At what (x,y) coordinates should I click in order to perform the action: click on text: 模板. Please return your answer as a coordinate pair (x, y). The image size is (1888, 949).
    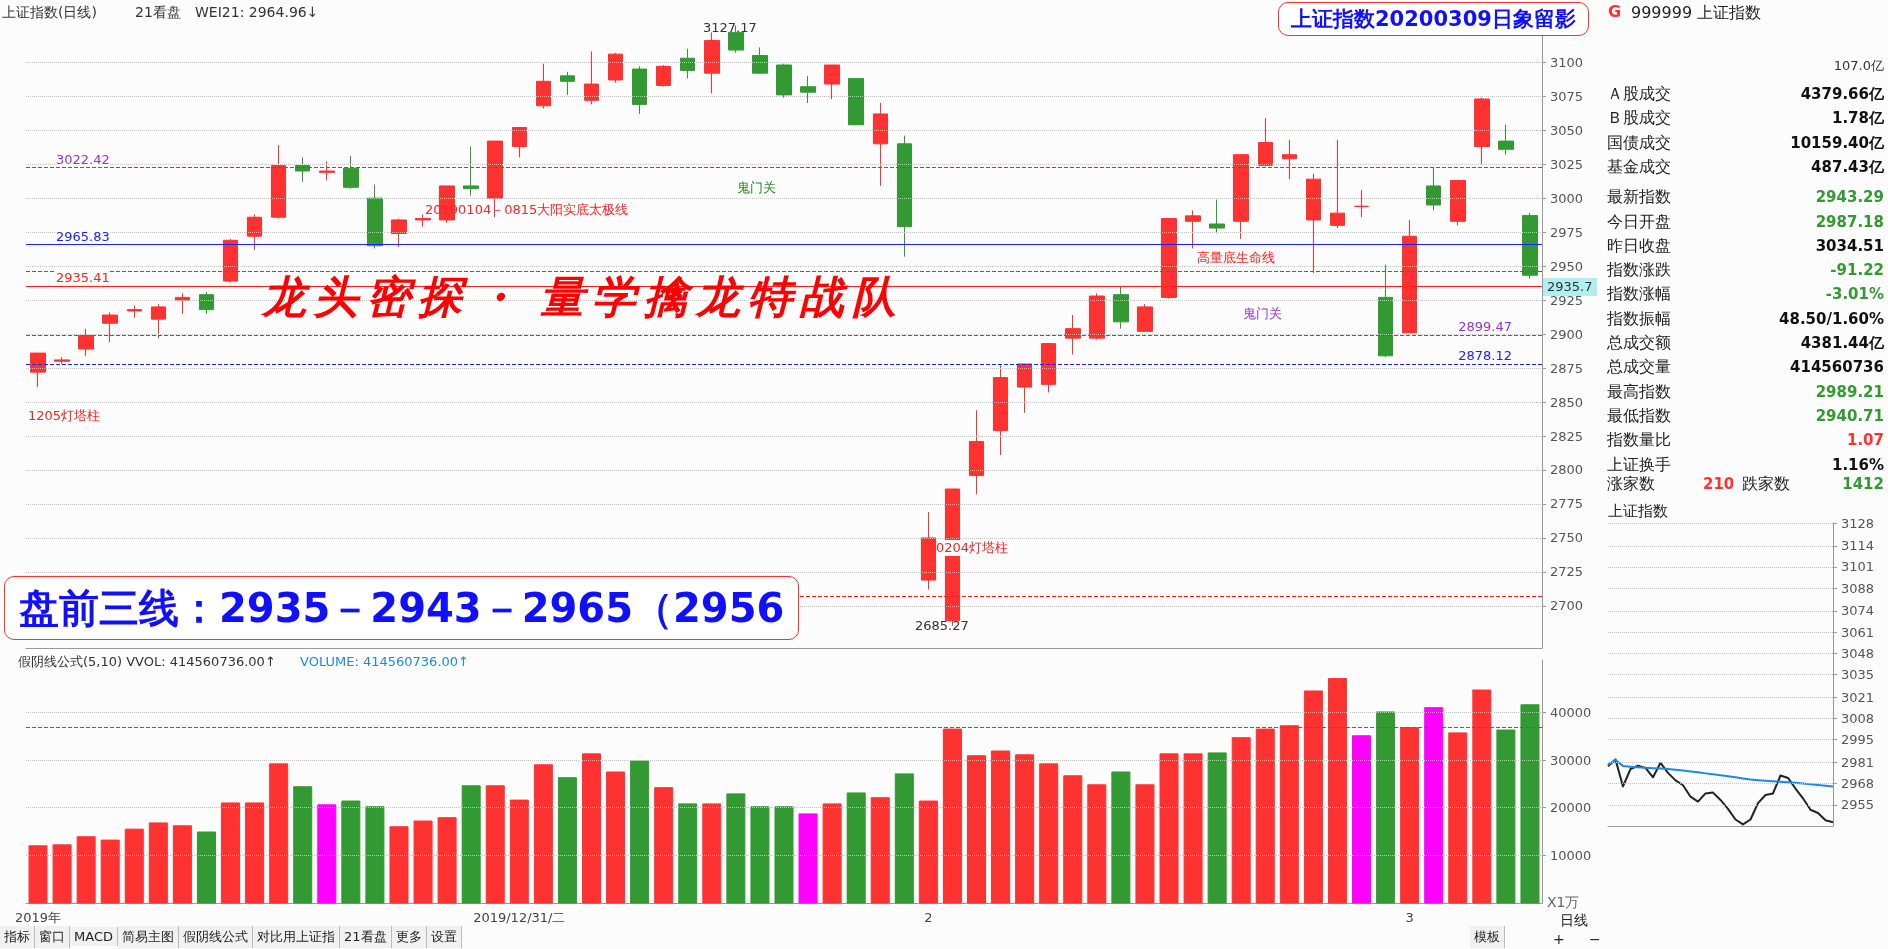
    Looking at the image, I should click on (1487, 937).